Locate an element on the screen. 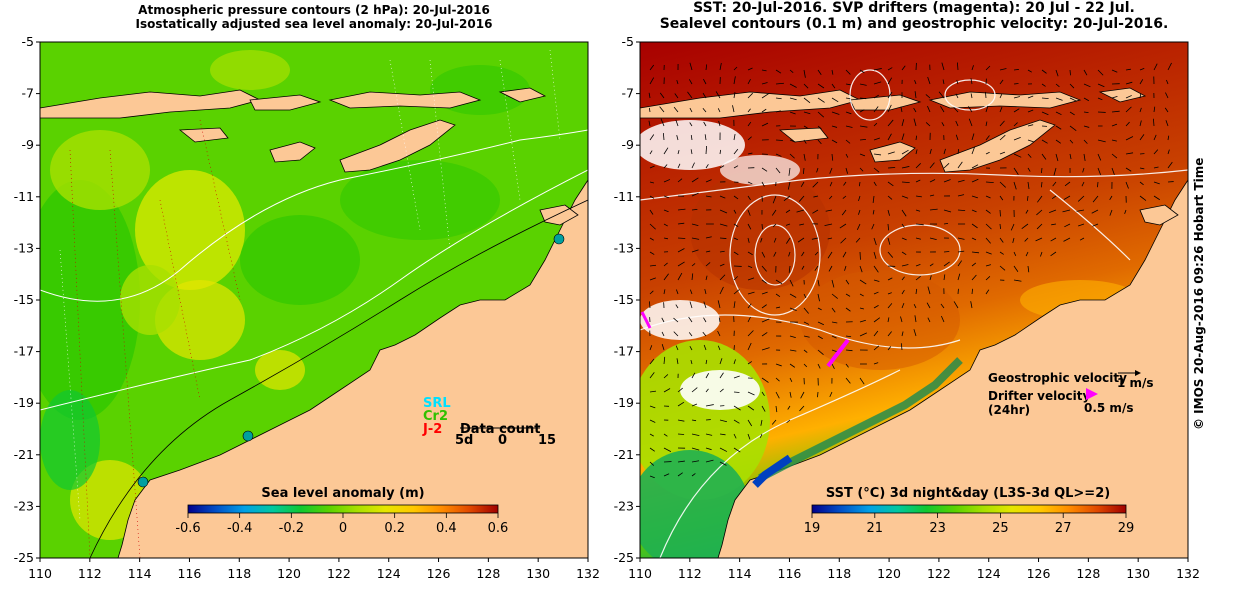 This screenshot has height=590, width=1250. right-lat-tick-label: -19 is located at coordinates (624, 402).